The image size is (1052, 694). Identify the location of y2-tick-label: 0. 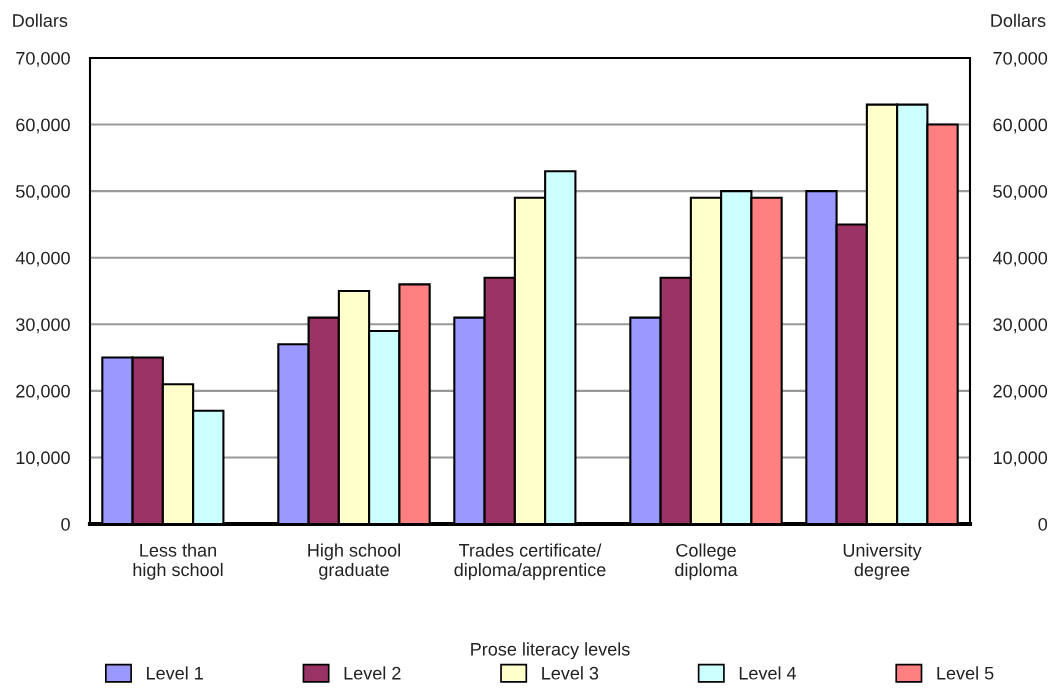
(1043, 524).